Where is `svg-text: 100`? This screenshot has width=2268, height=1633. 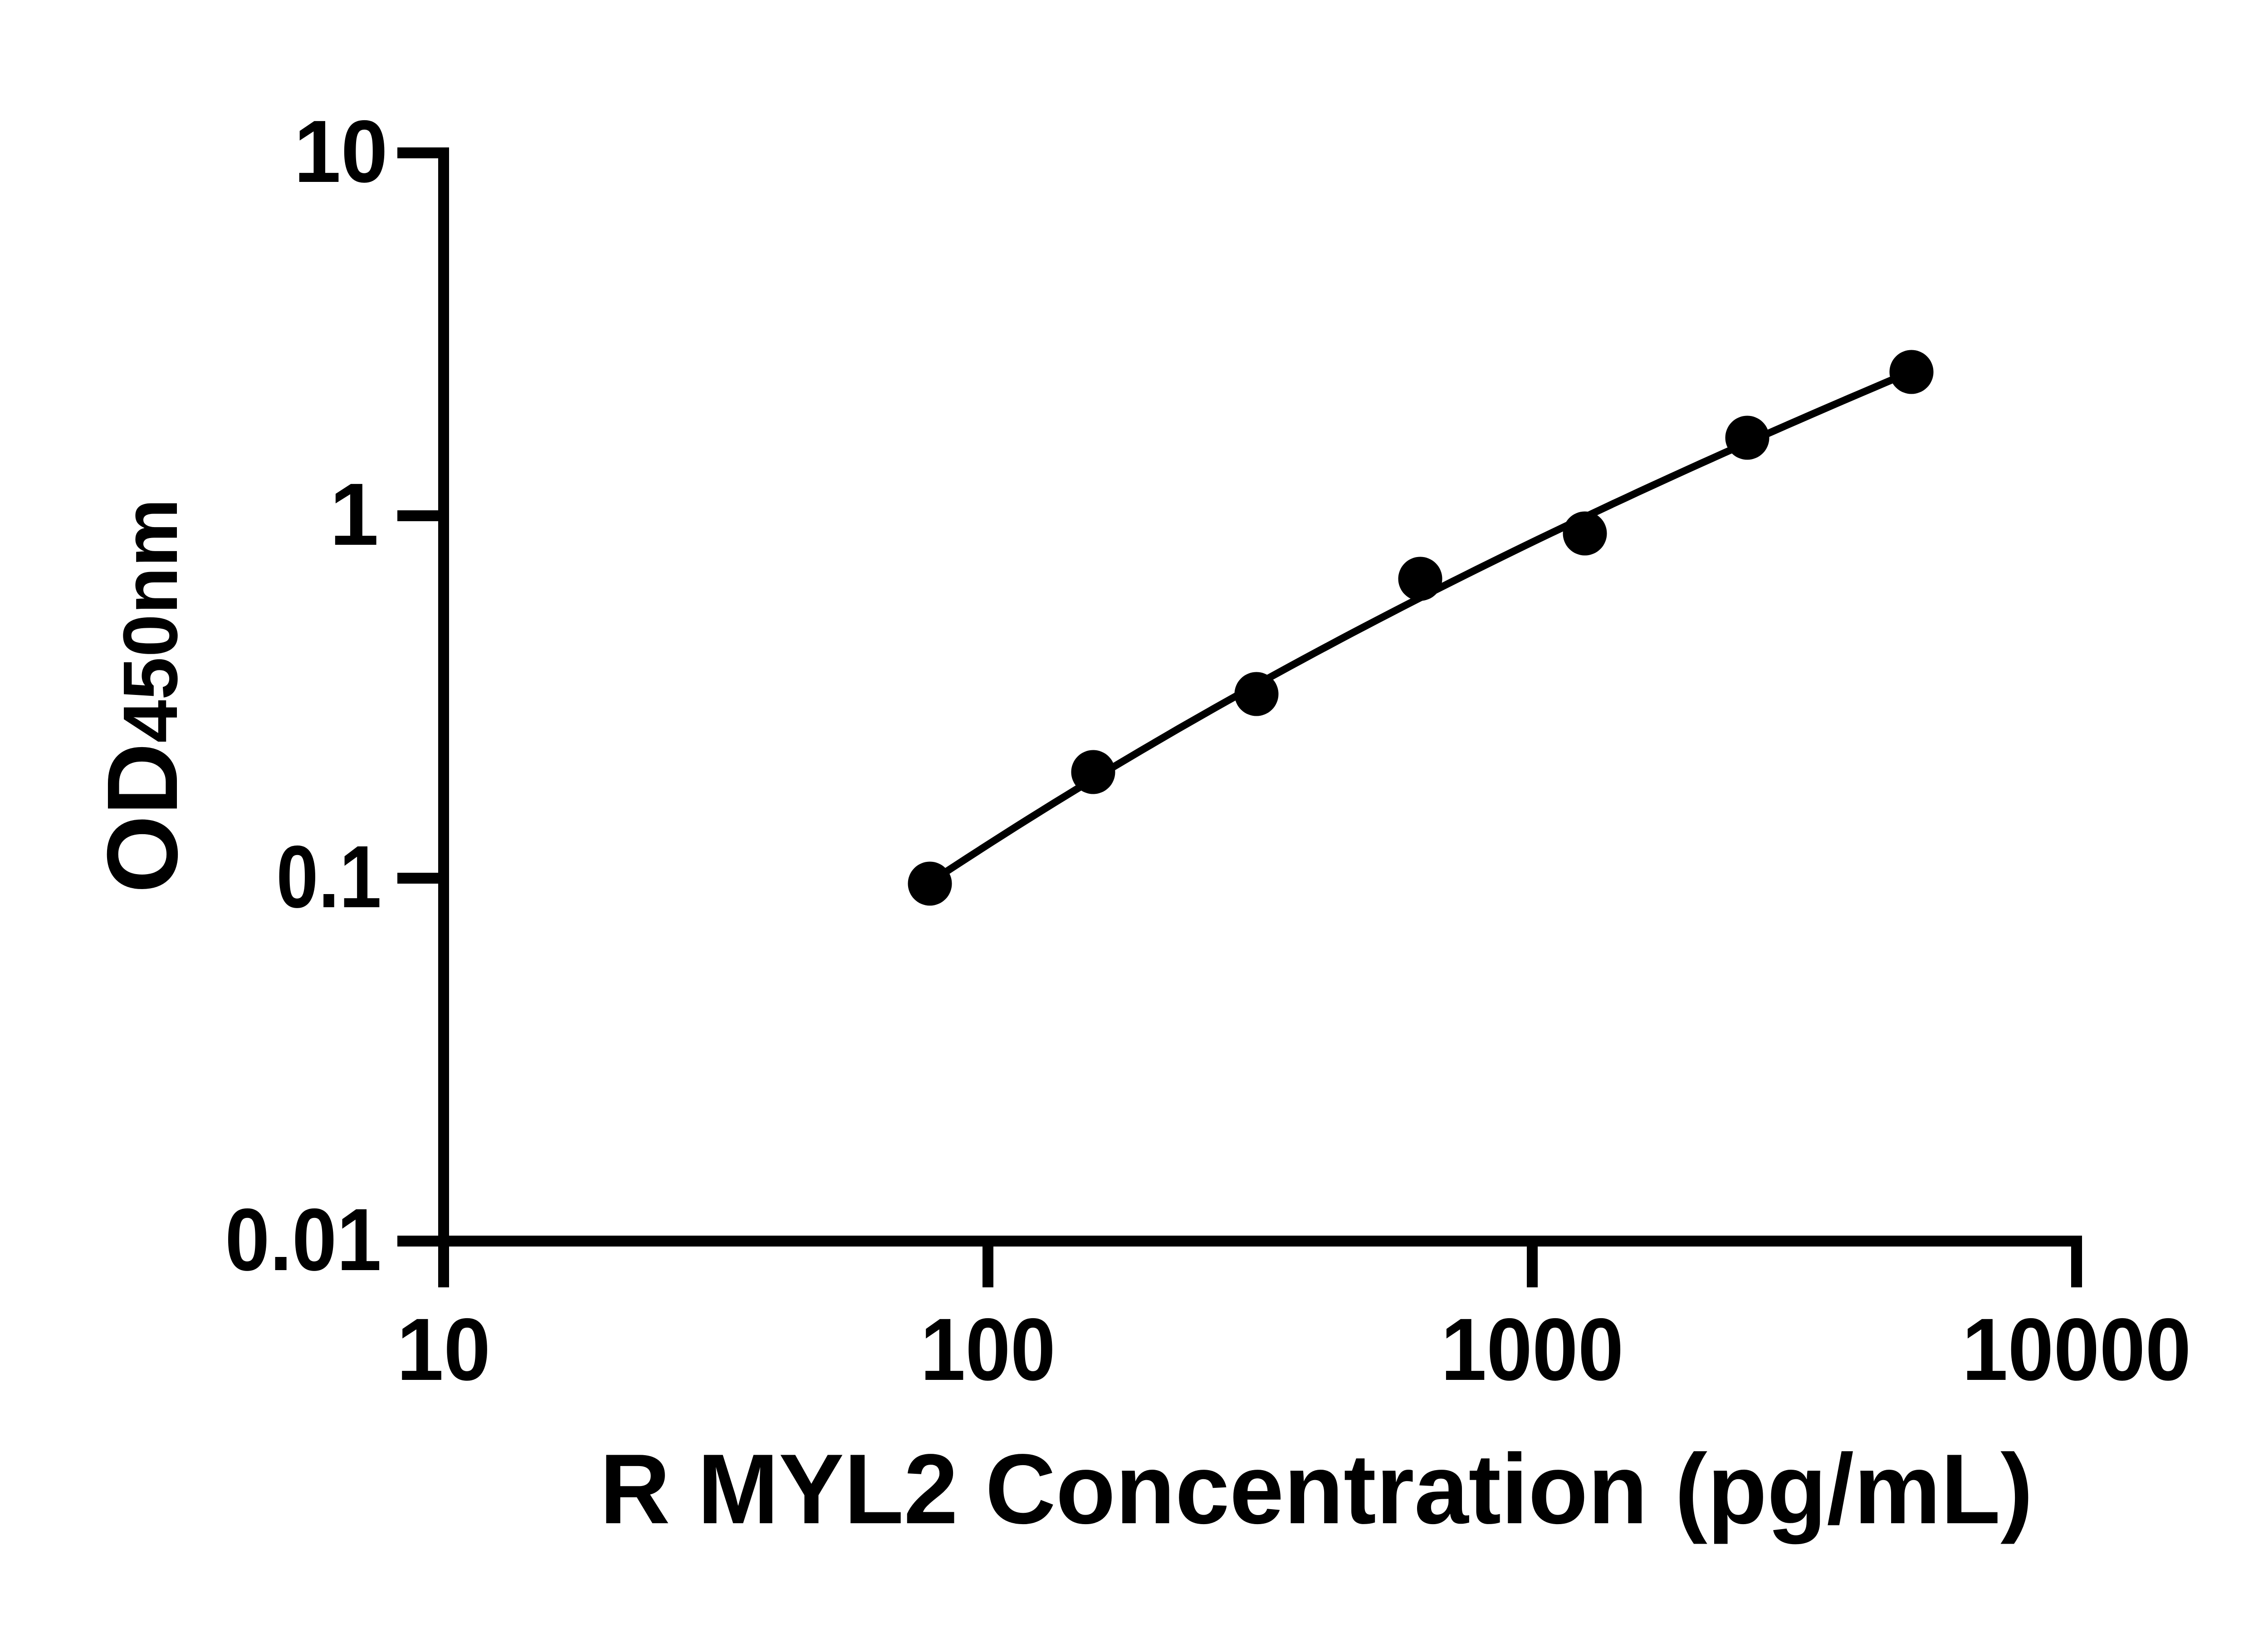
svg-text: 100 is located at coordinates (988, 1349).